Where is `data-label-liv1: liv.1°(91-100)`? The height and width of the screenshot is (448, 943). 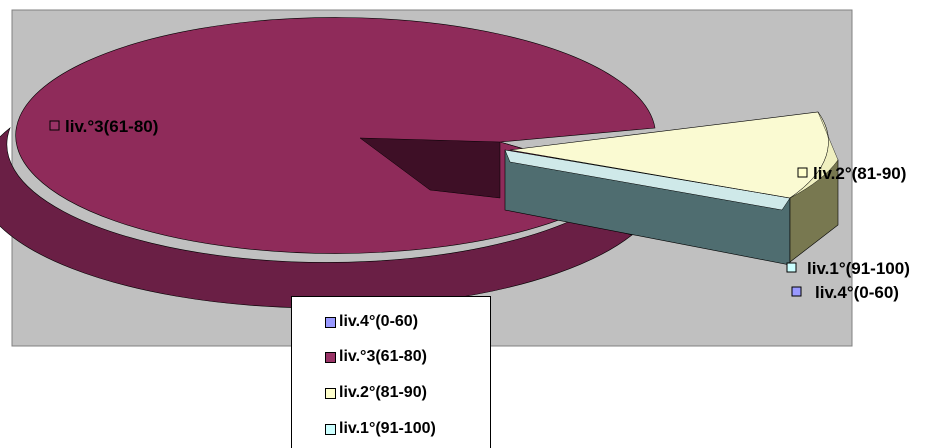
data-label-liv1: liv.1°(91-100) is located at coordinates (848, 268).